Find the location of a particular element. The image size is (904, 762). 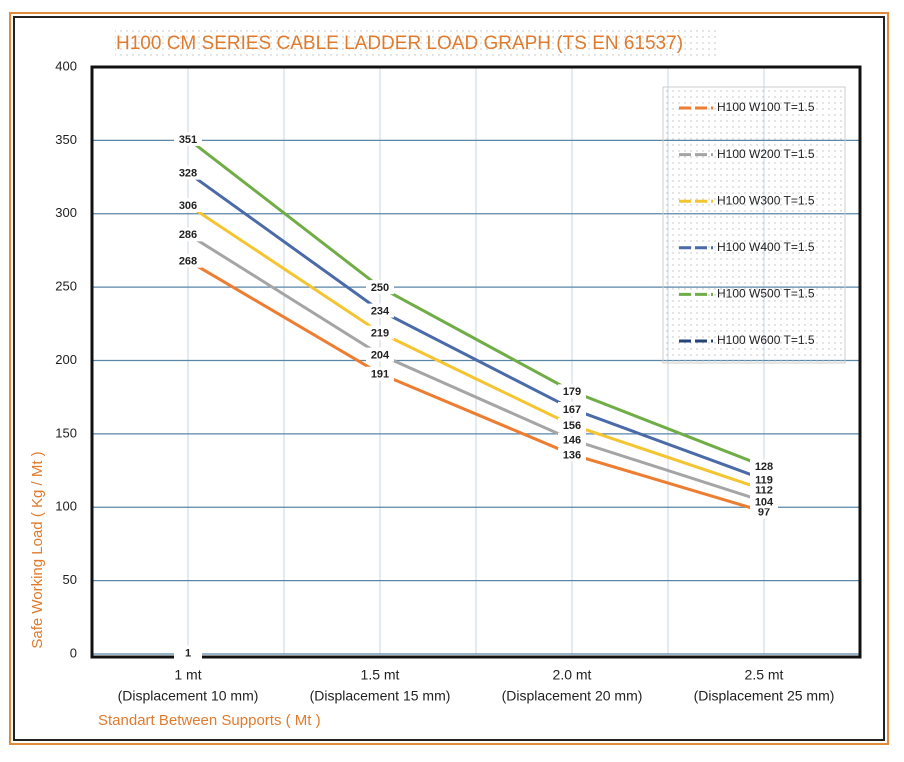

x-tick-label: 2.5 mt is located at coordinates (764, 675).